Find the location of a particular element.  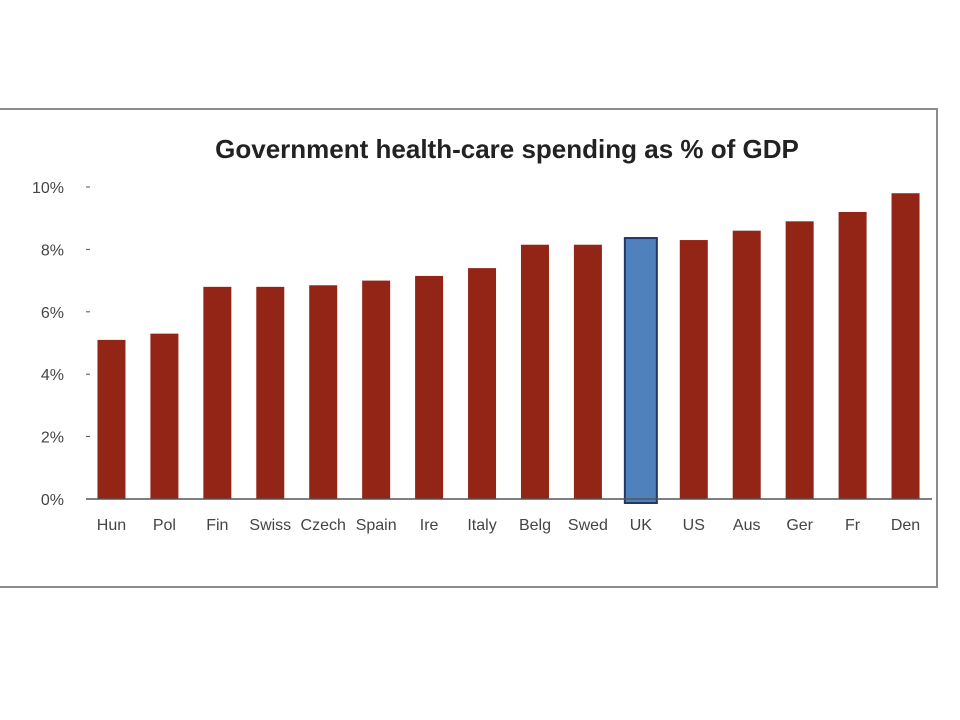

x-tick-label: Pol is located at coordinates (164, 525).